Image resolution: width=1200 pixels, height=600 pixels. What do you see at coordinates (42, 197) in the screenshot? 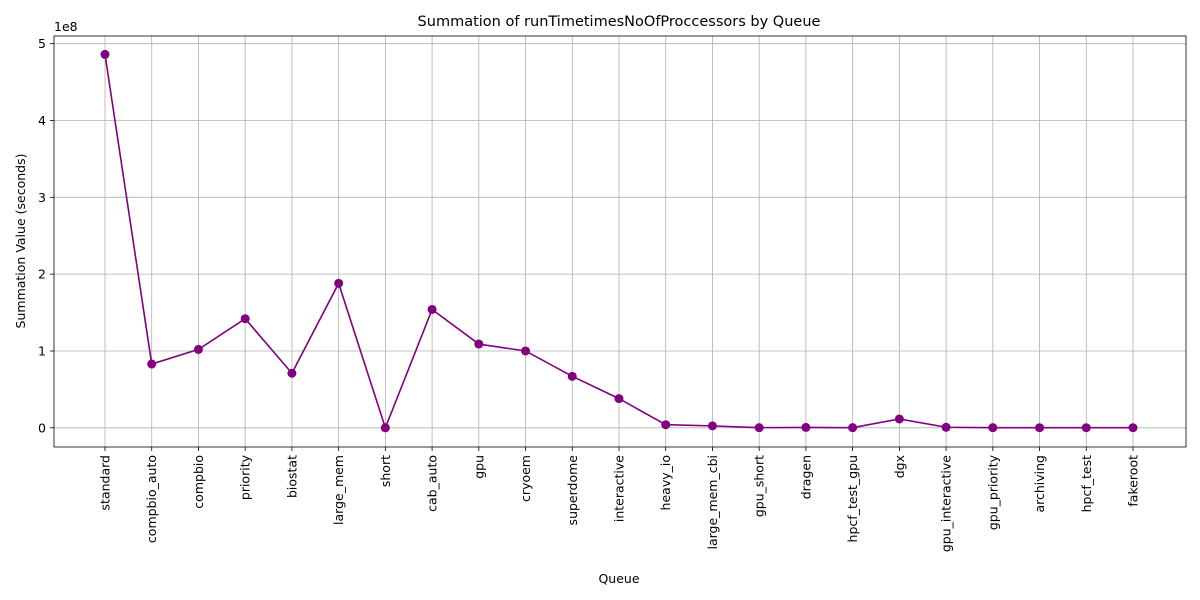
I see `y-tick-label: 3` at bounding box center [42, 197].